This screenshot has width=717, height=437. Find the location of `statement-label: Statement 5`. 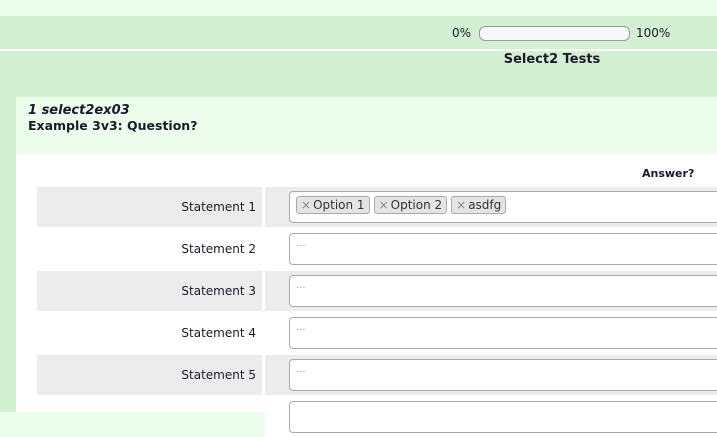

statement-label: Statement 5 is located at coordinates (149, 375).